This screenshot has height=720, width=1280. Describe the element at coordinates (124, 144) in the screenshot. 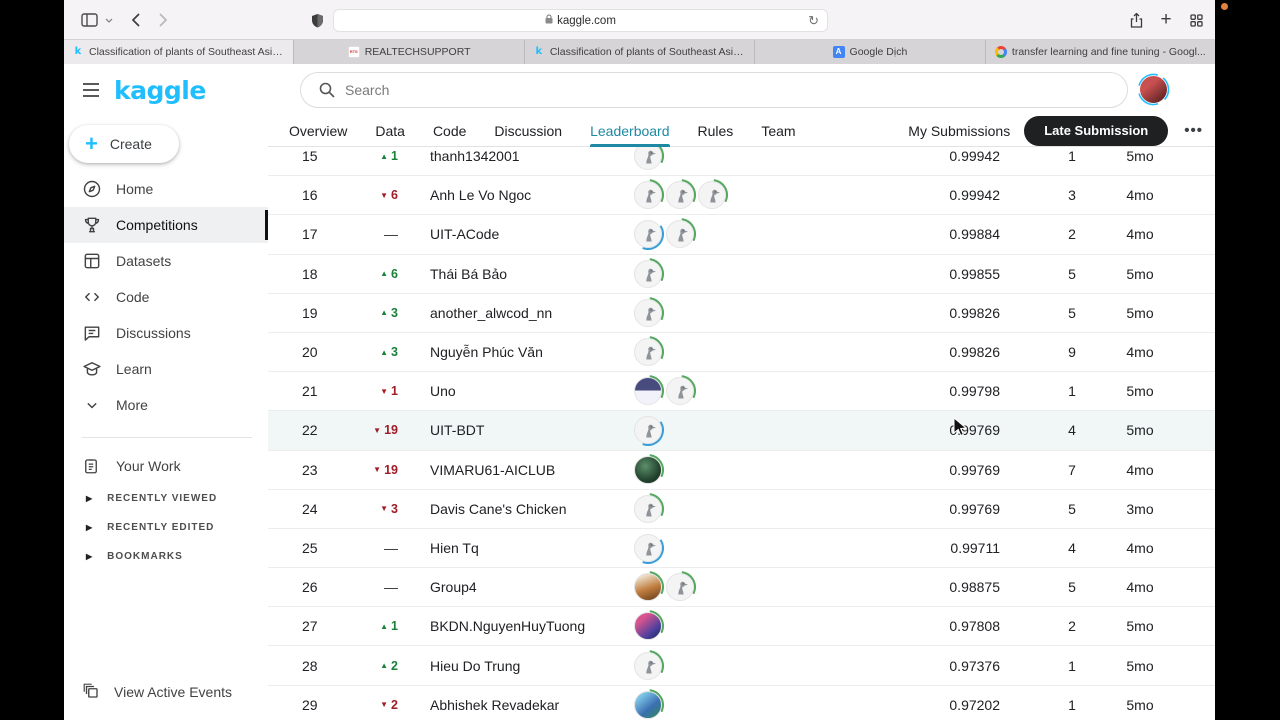

I see `create-button: + Create` at that location.